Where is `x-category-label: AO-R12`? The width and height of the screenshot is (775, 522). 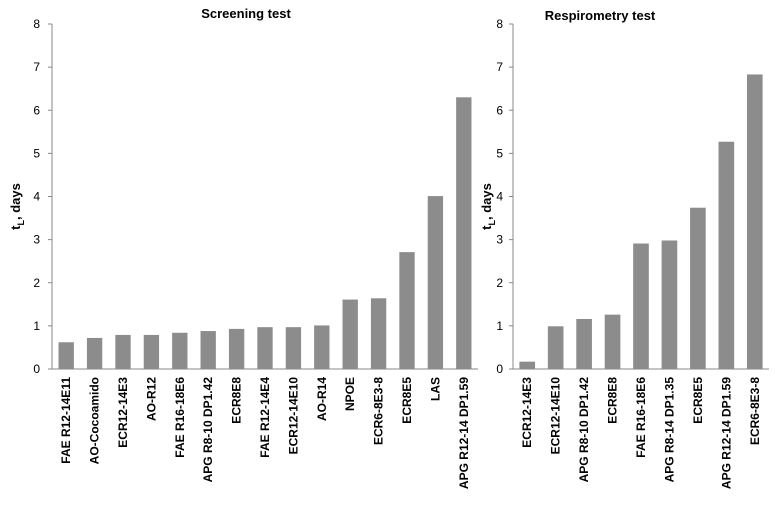 x-category-label: AO-R12 is located at coordinates (151, 399).